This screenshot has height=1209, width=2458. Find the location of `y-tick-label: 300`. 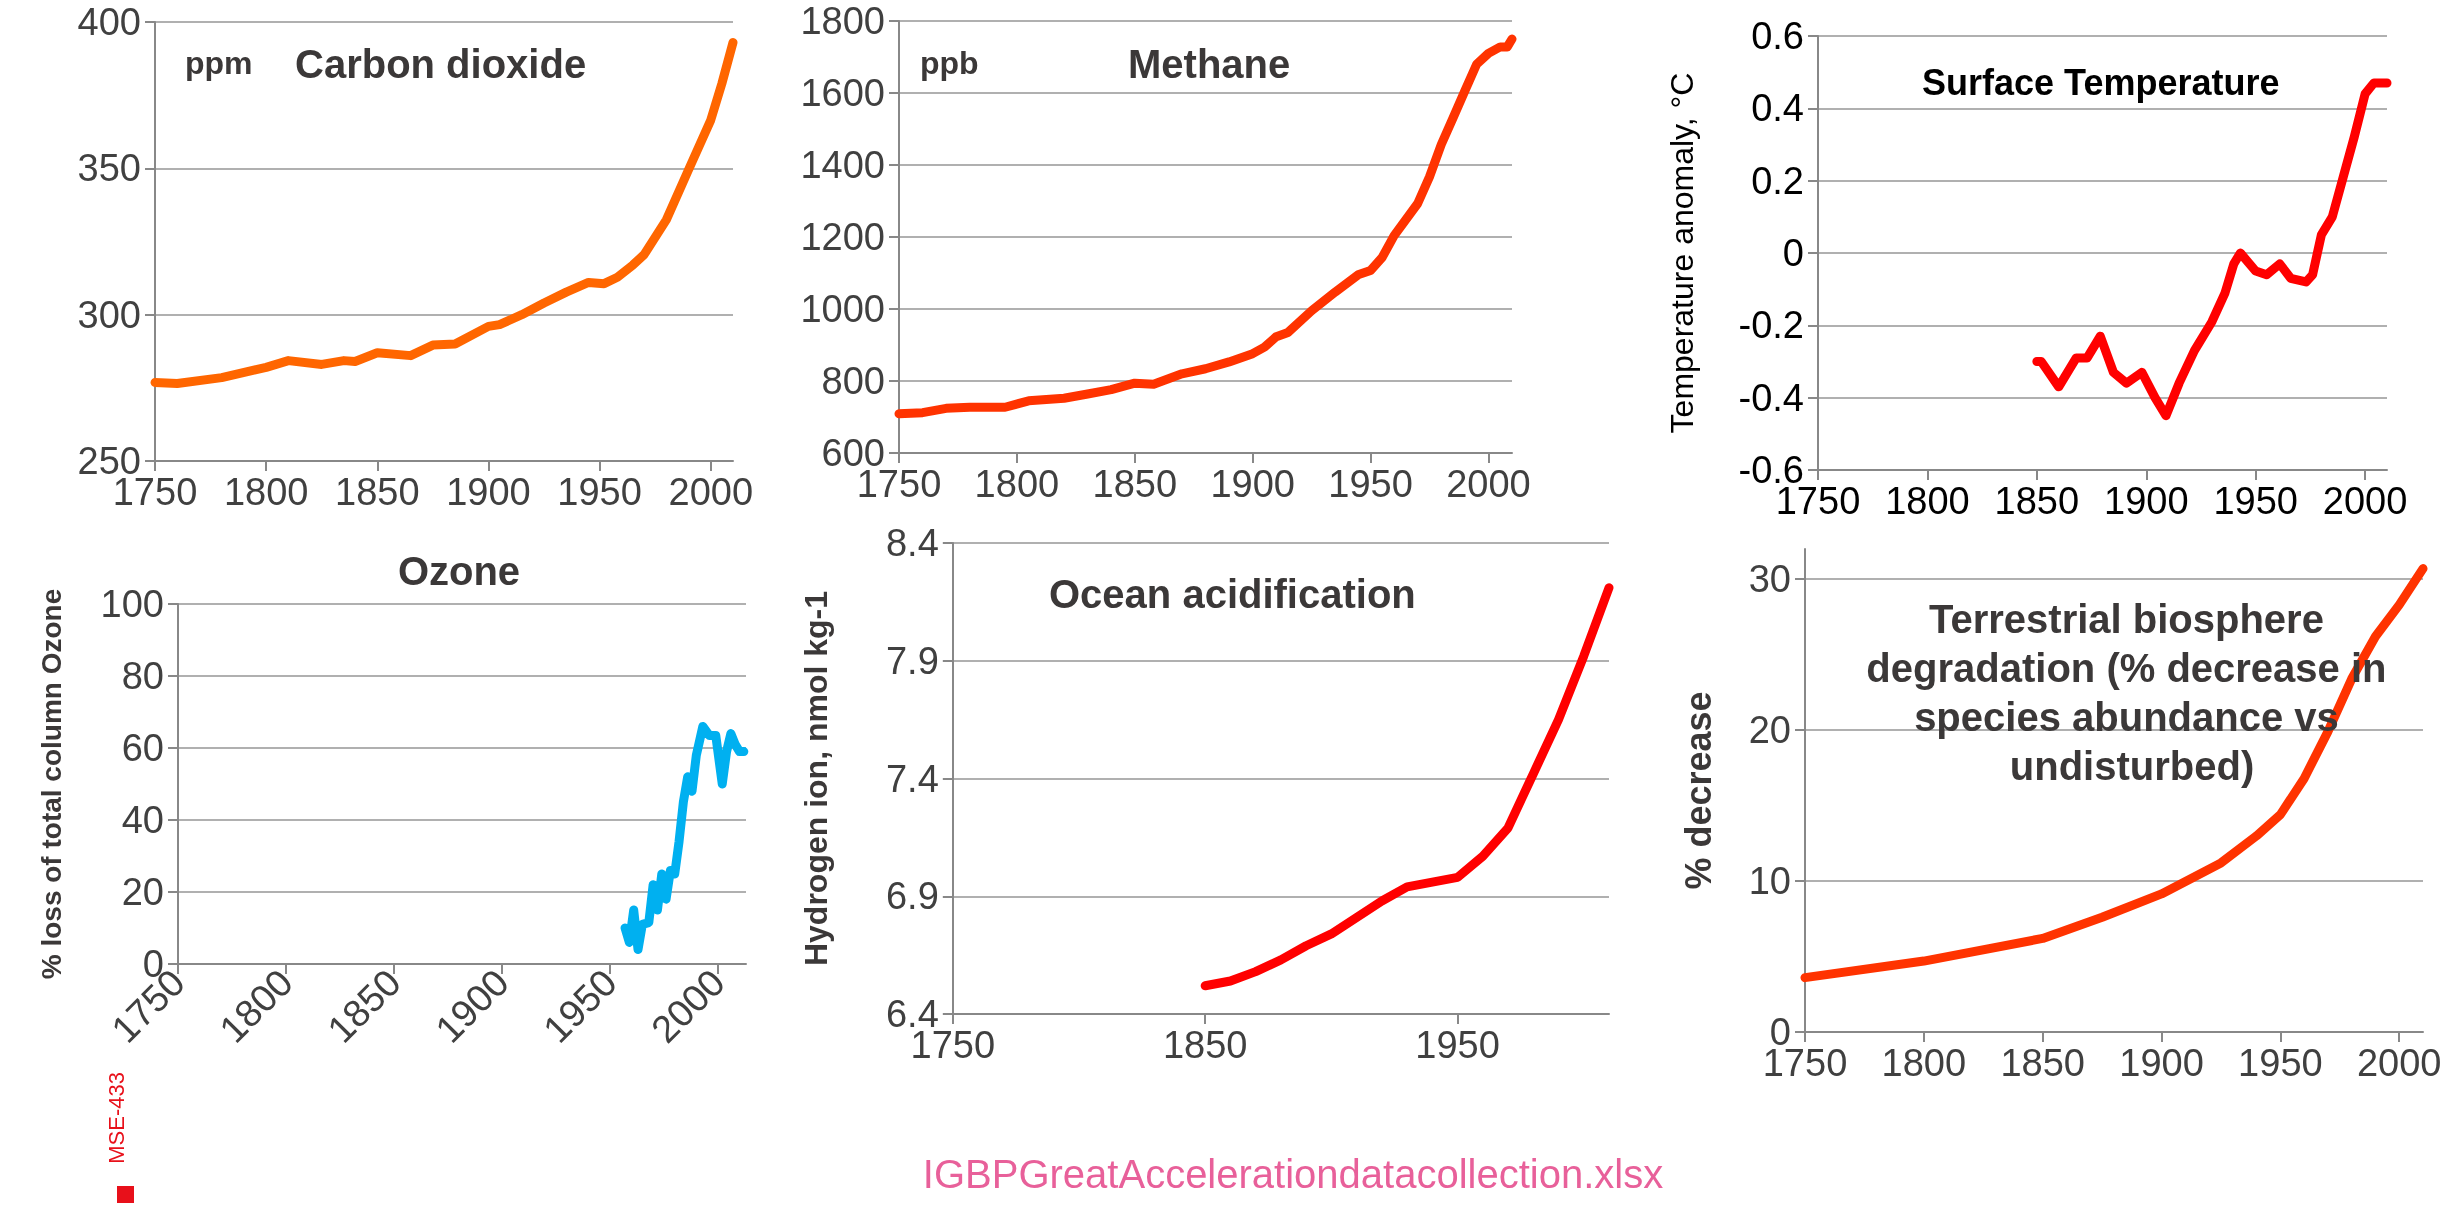

y-tick-label: 300 is located at coordinates (109, 314).